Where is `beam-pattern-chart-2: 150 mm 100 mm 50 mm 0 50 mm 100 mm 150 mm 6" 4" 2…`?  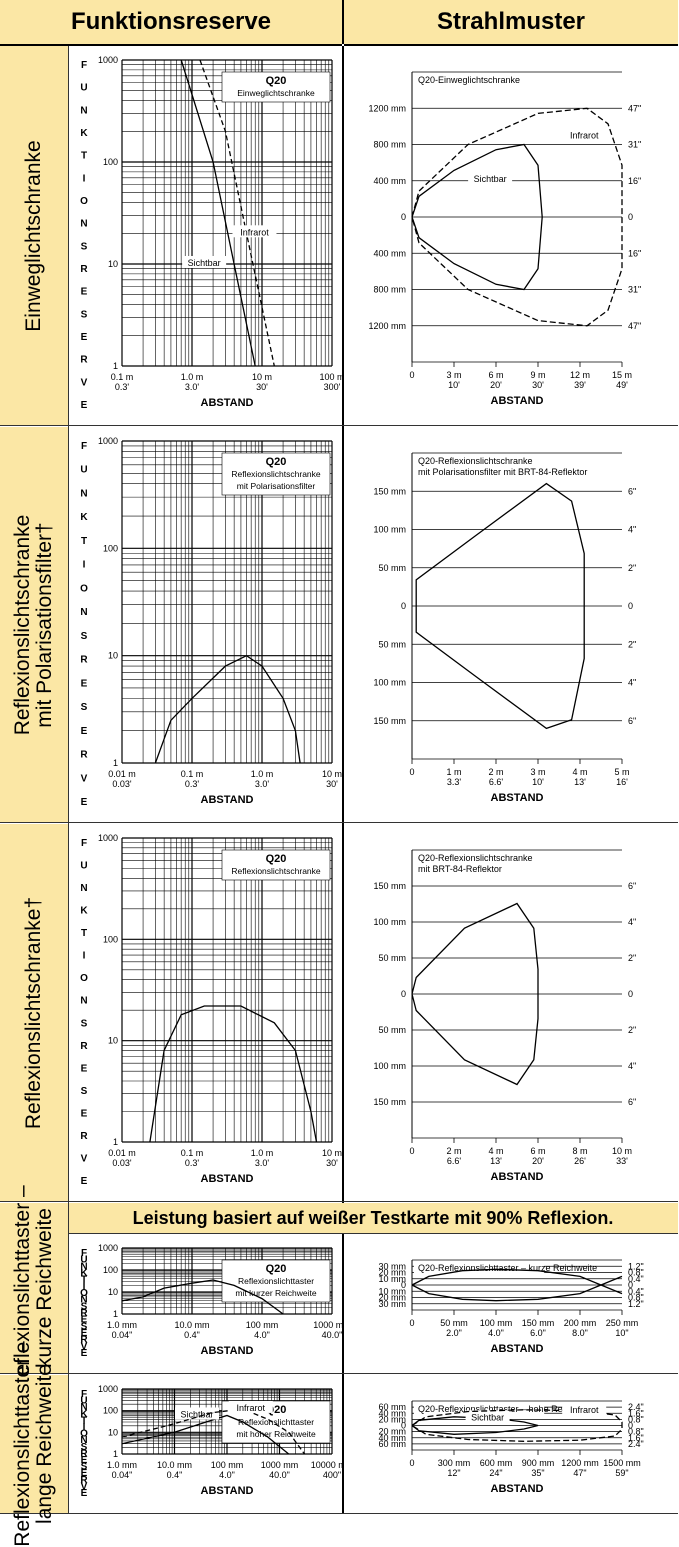 beam-pattern-chart-2: 150 mm 100 mm 50 mm 0 50 mm 100 mm 150 mm 6" 4" 2… is located at coordinates (504, 1016).